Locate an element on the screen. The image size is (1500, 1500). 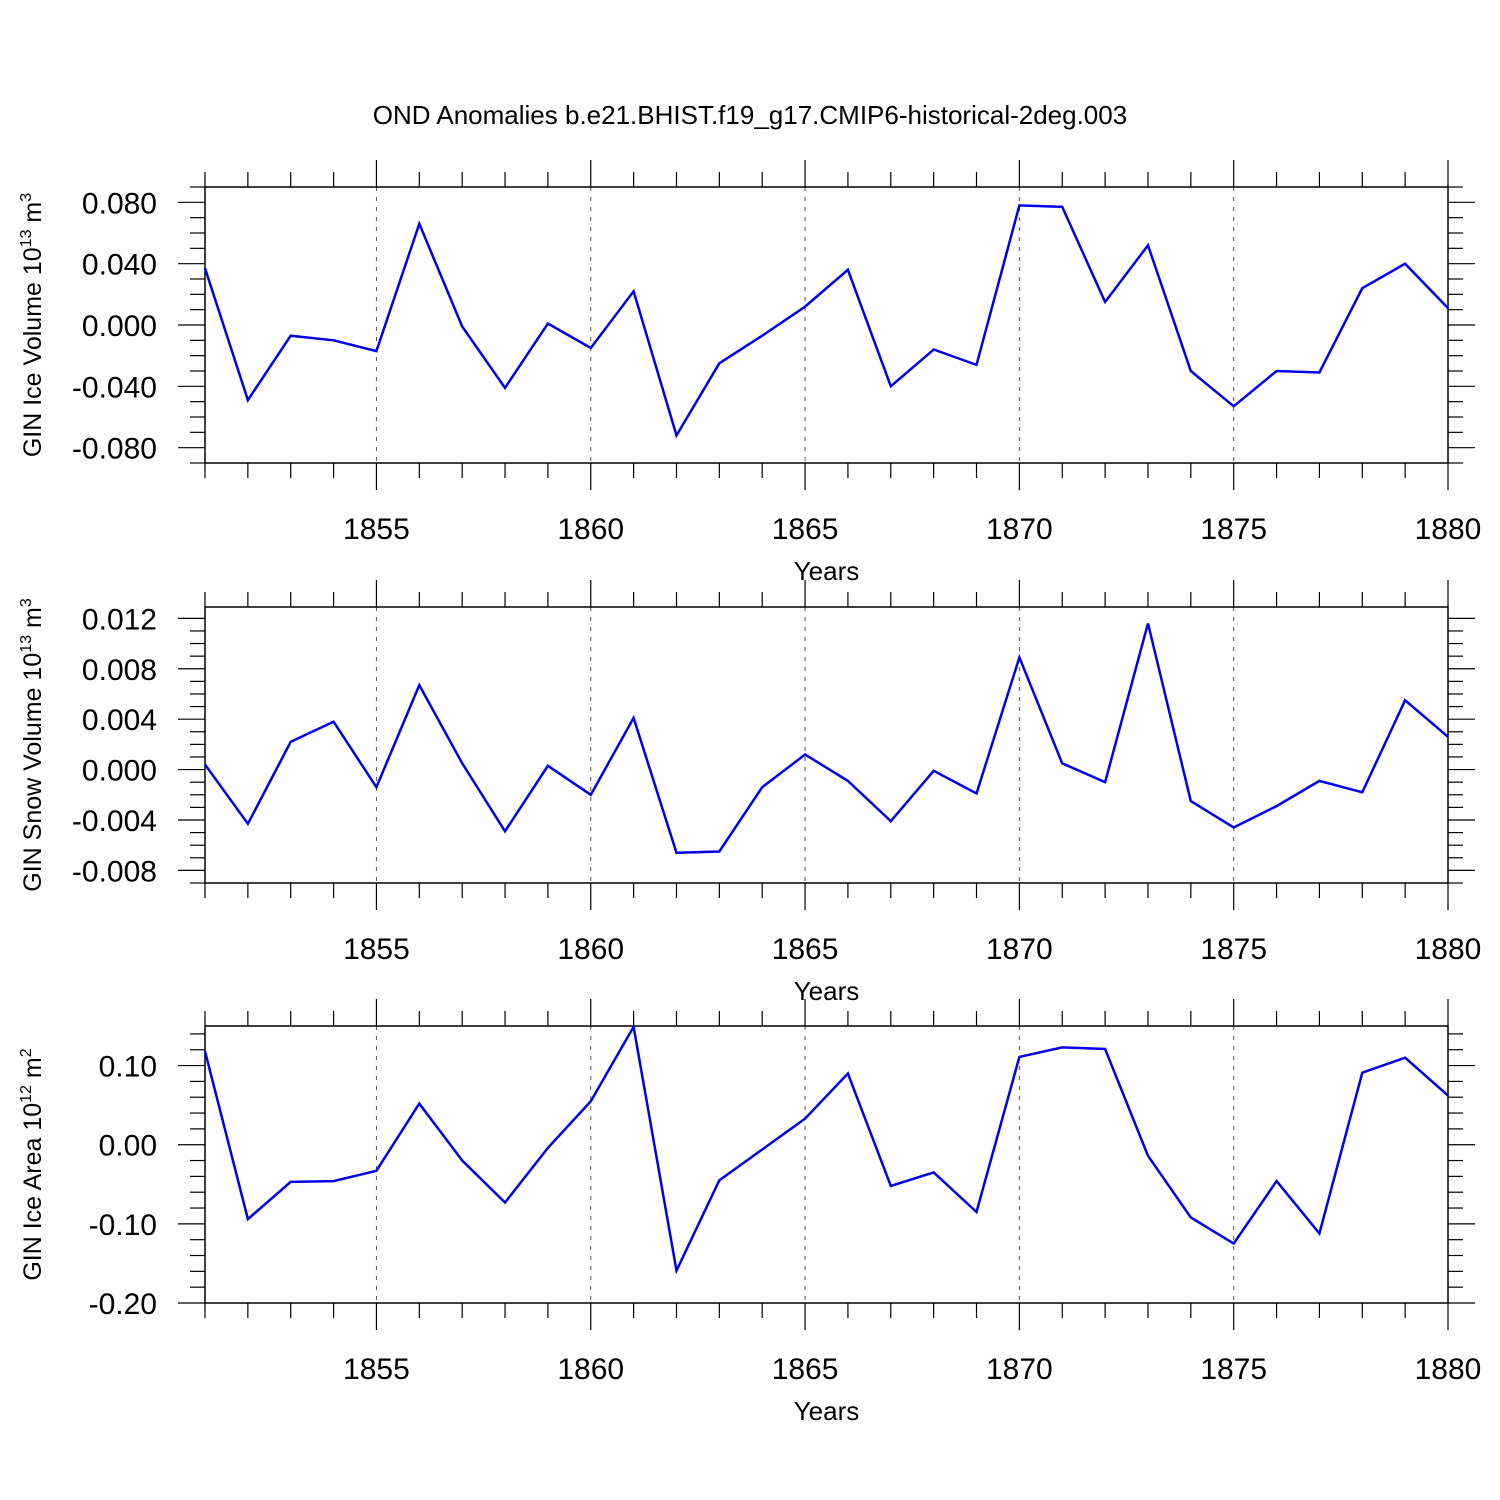
y-tick-label: 0.040 is located at coordinates (119, 265).